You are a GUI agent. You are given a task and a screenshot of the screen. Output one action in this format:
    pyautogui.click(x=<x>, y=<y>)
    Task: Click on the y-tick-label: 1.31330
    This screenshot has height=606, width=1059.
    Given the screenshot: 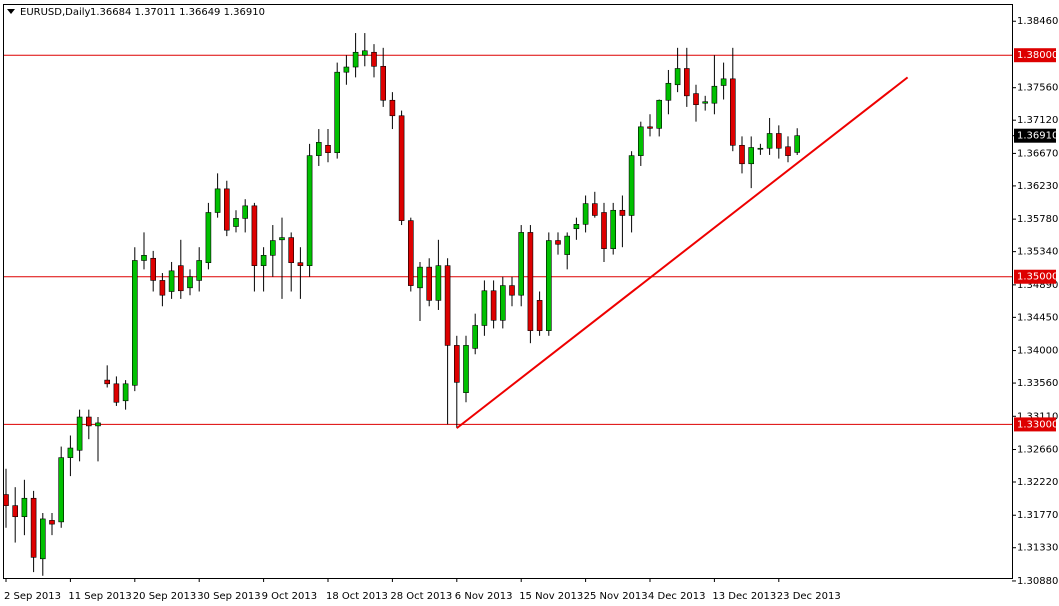 What is the action you would take?
    pyautogui.click(x=1037, y=548)
    